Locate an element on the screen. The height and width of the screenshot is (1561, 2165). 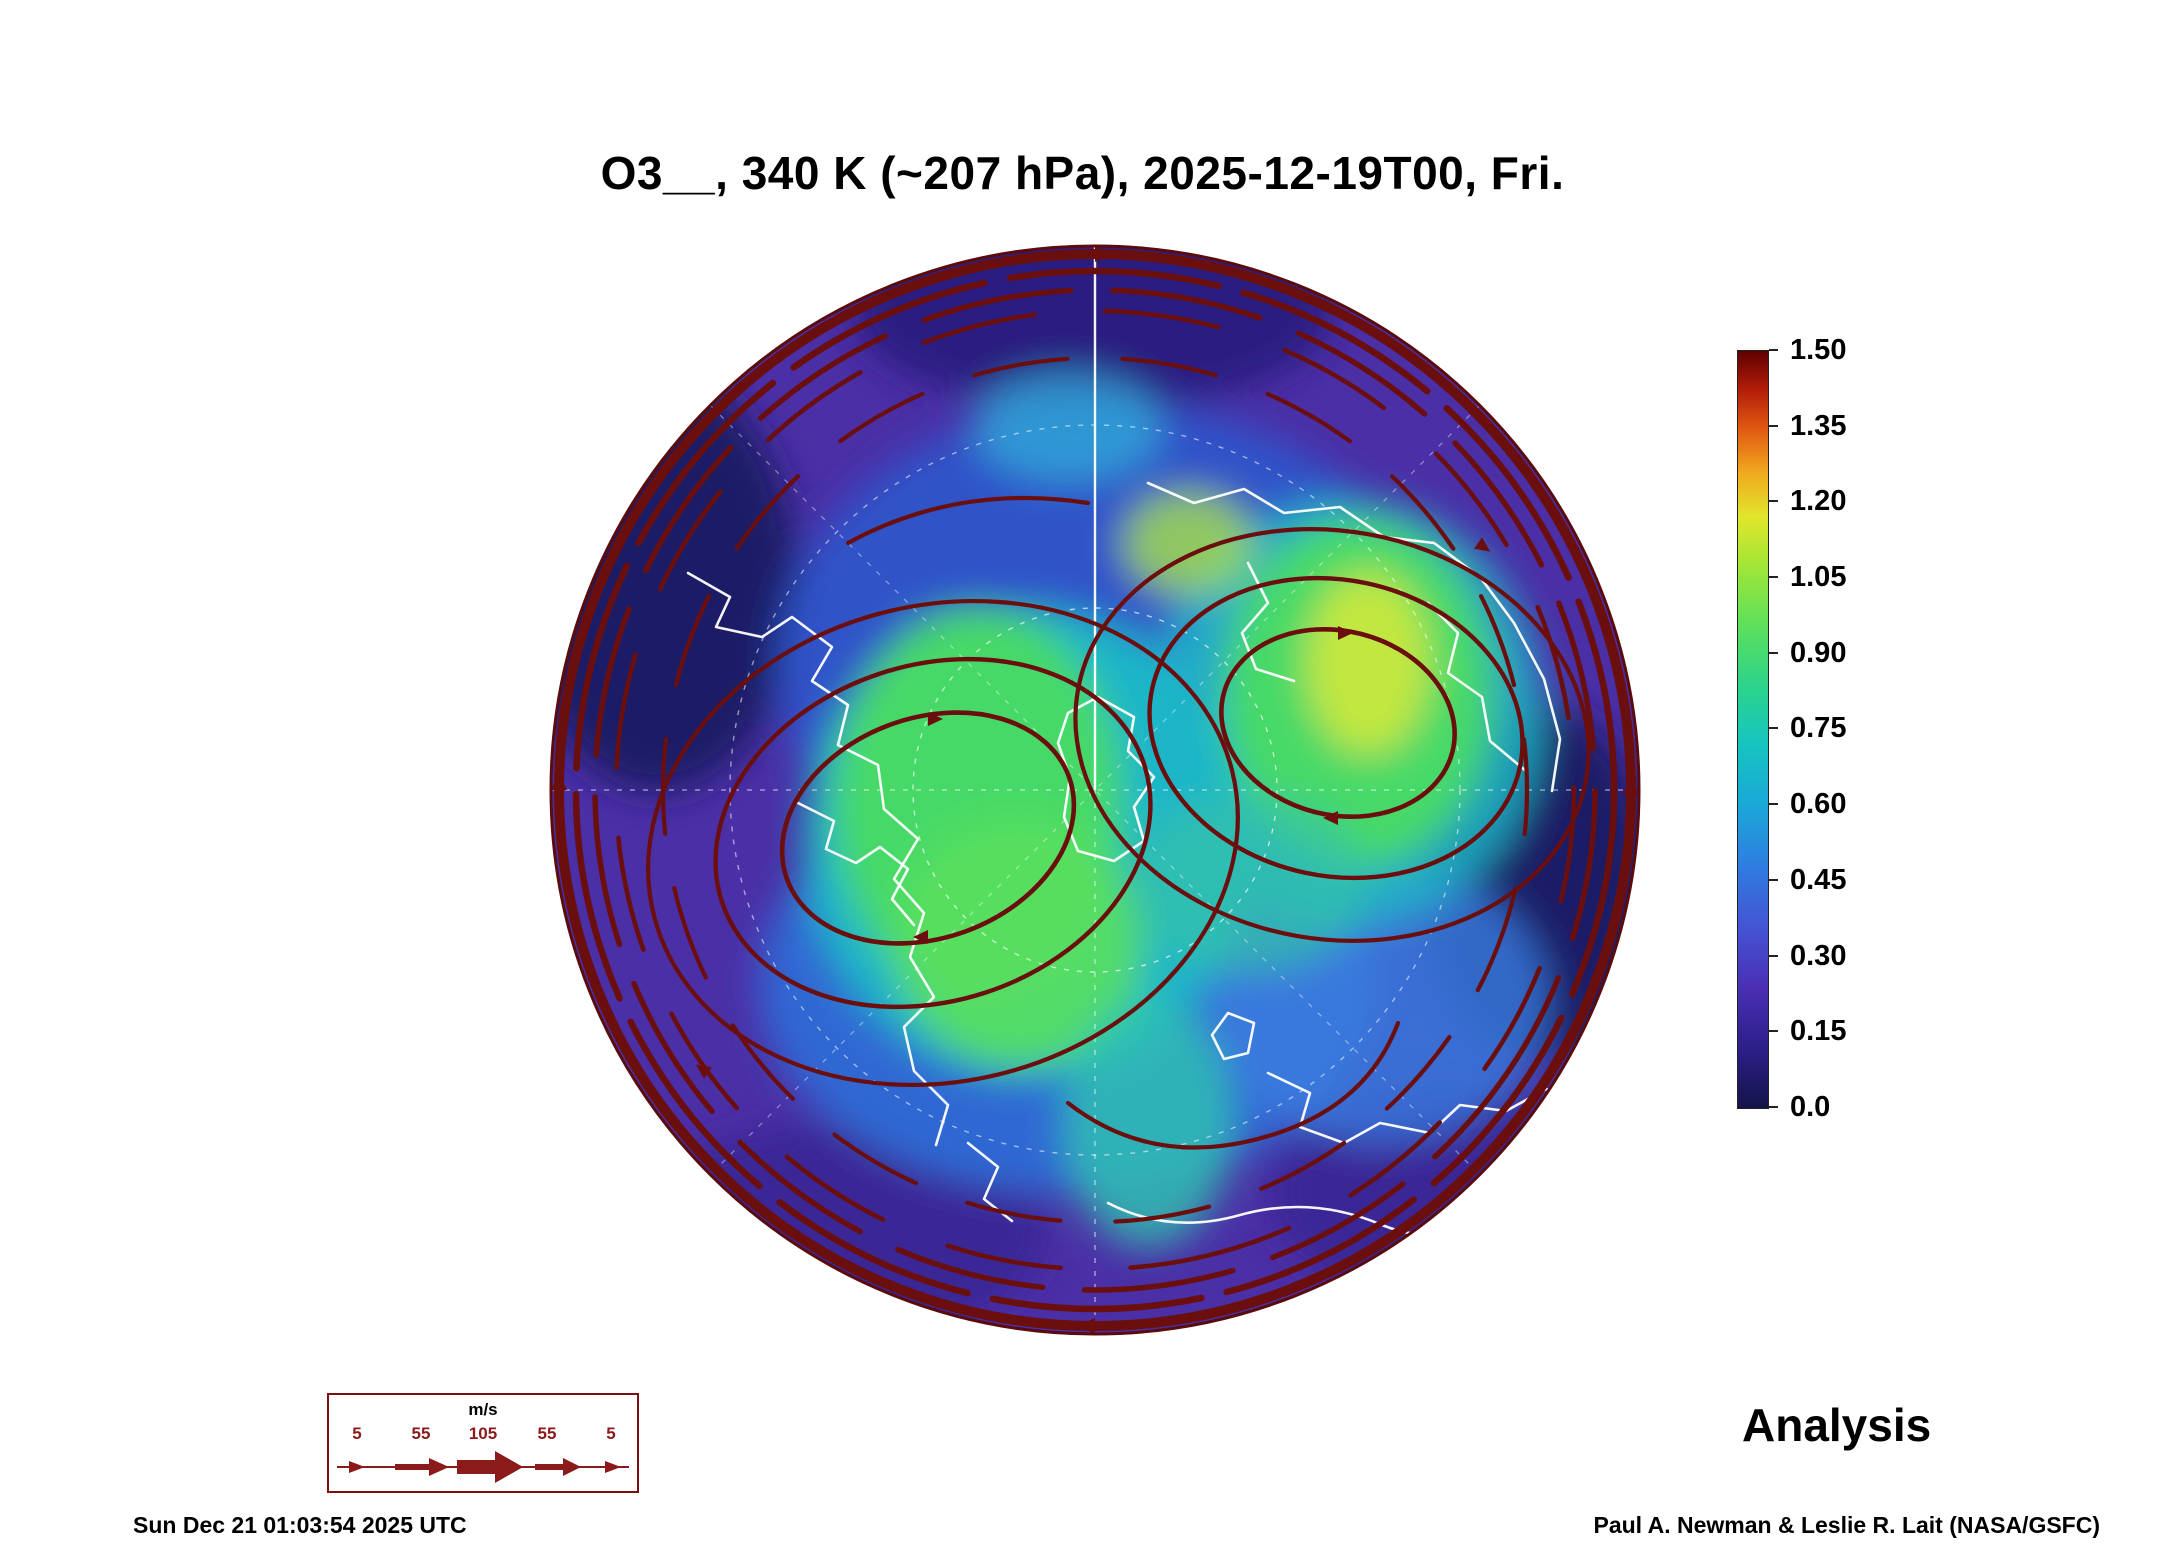
colorbar-tick-label: 1.50 is located at coordinates (1818, 350).